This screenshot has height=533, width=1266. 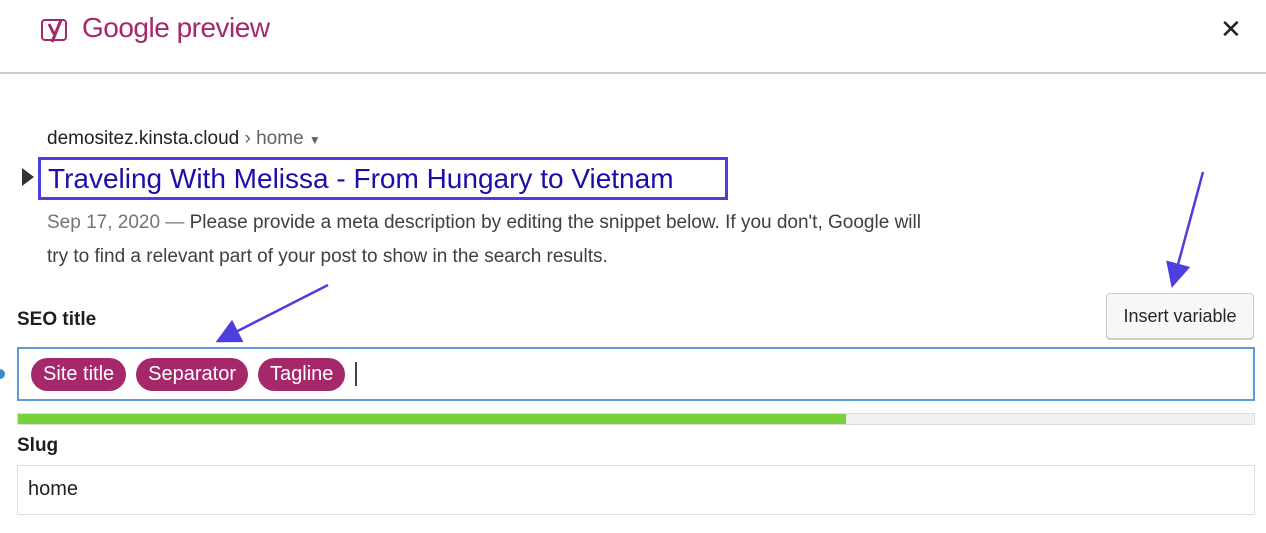 I want to click on serp-breadcrumb: › home, so click(x=274, y=138).